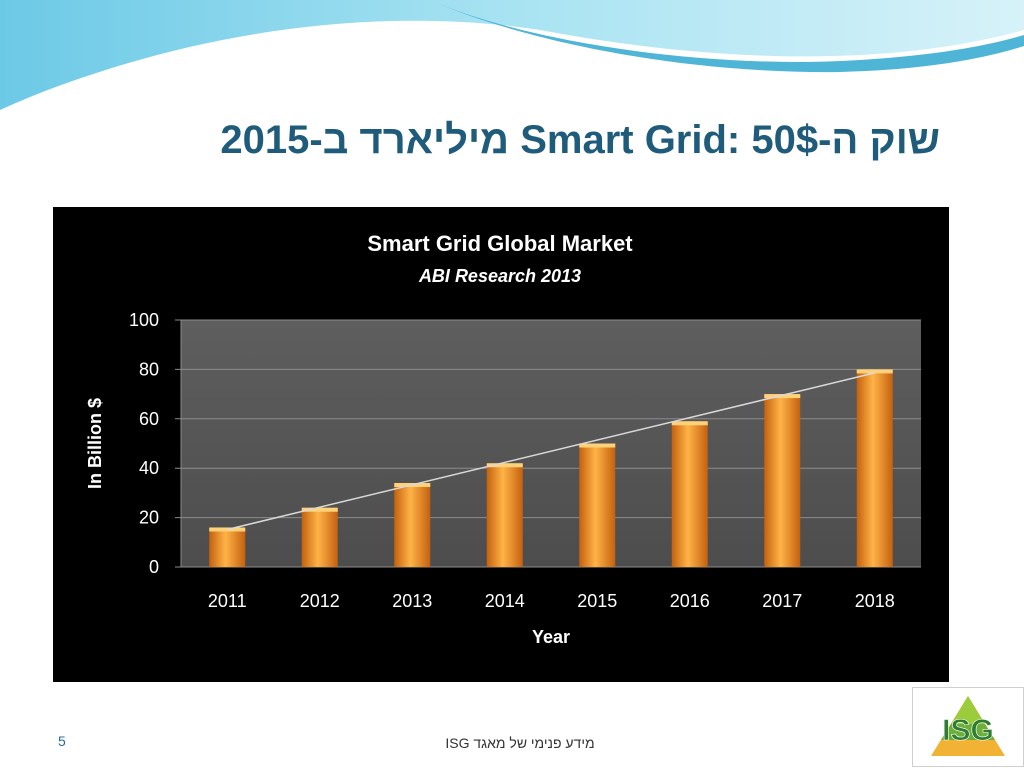 This screenshot has width=1024, height=768. Describe the element at coordinates (782, 601) in the screenshot. I see `x-tick-label: 2017` at that location.